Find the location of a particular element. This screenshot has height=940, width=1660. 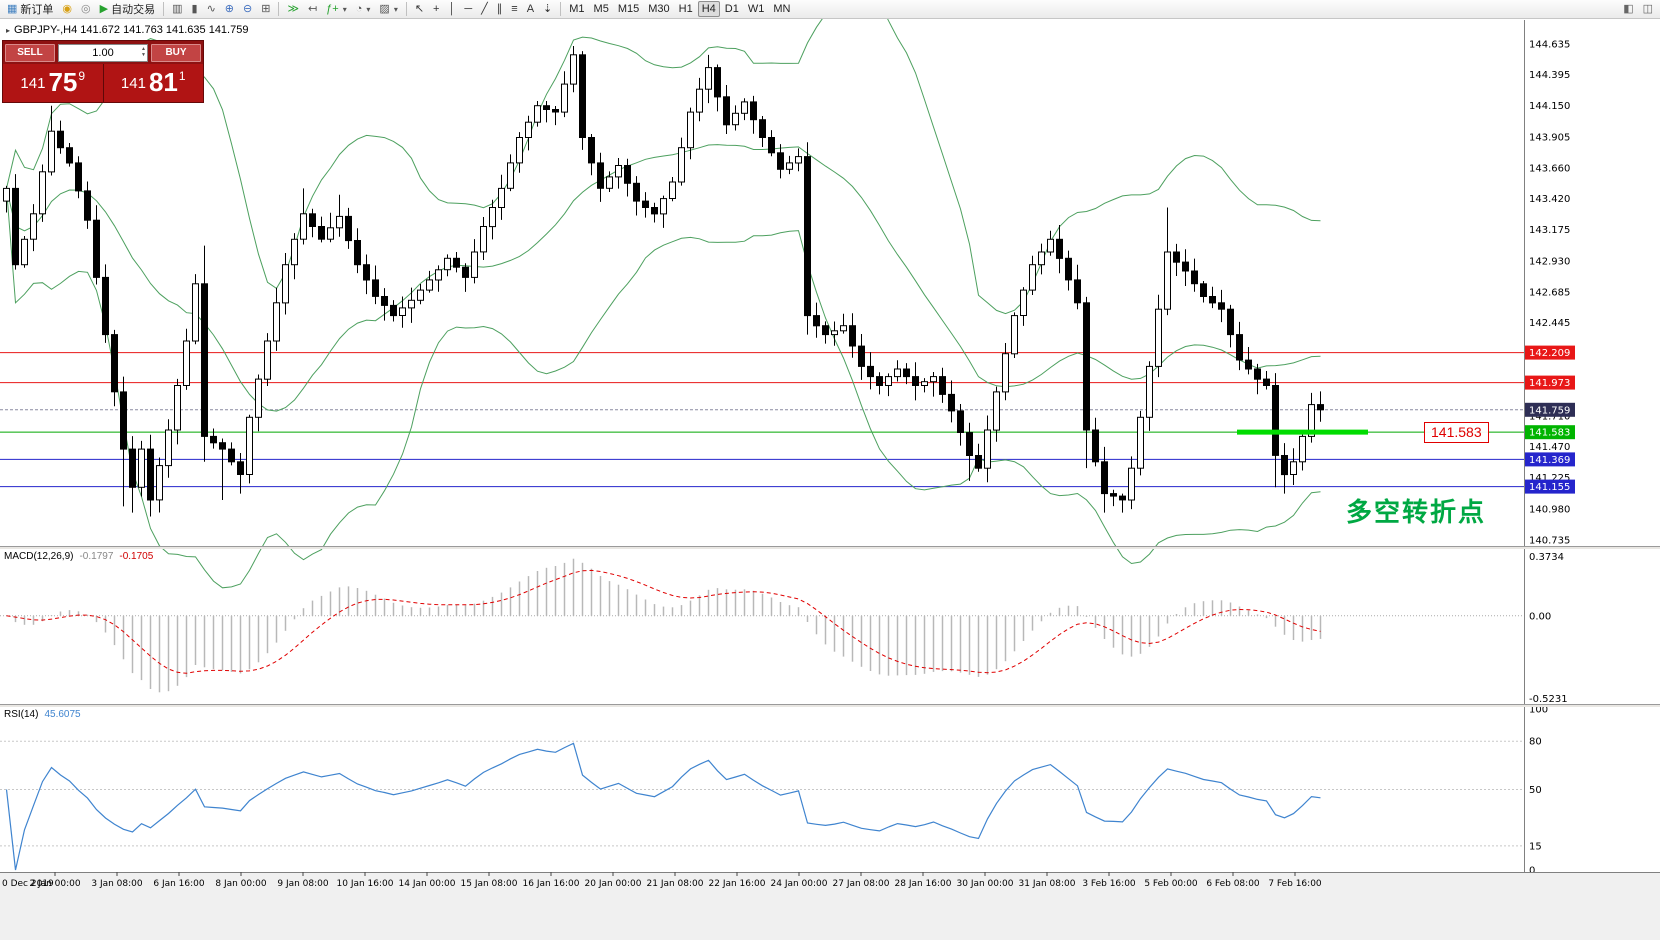

svg-text: 10 Jan 16:00 is located at coordinates (365, 884).